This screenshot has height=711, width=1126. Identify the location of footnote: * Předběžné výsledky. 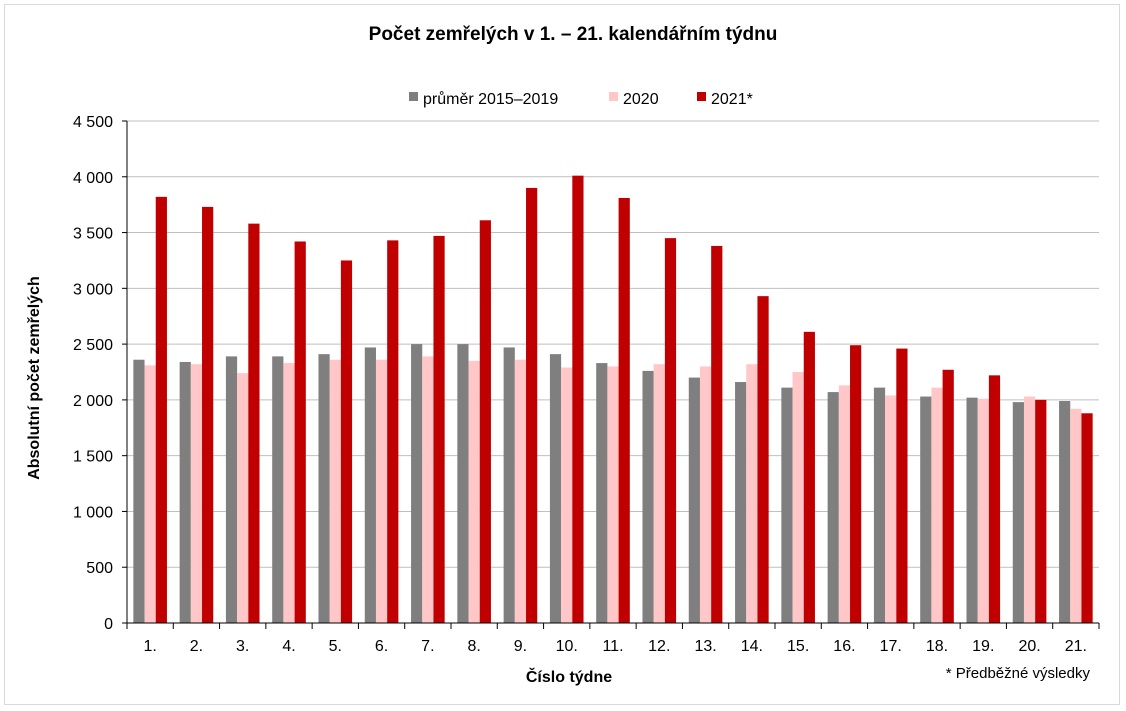
(1018, 673).